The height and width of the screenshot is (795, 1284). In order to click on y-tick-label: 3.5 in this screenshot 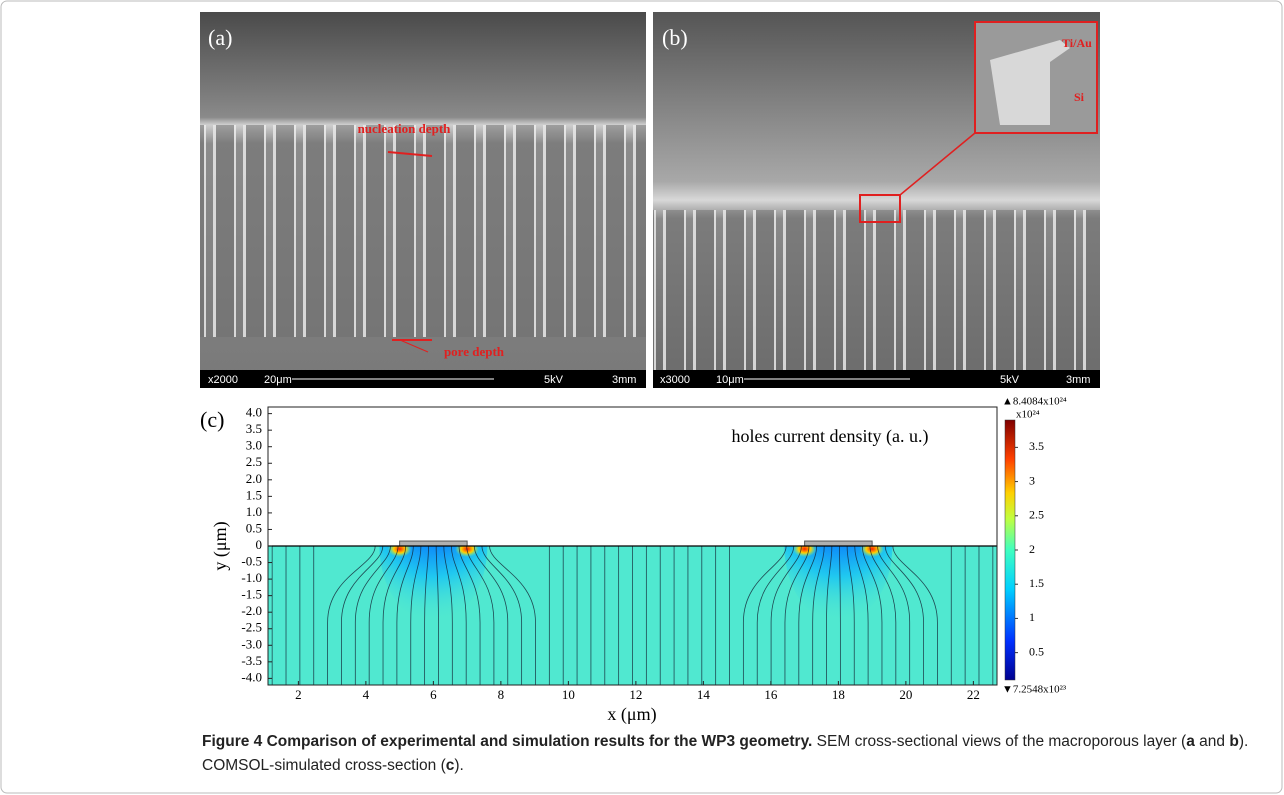, I will do `click(254, 428)`.